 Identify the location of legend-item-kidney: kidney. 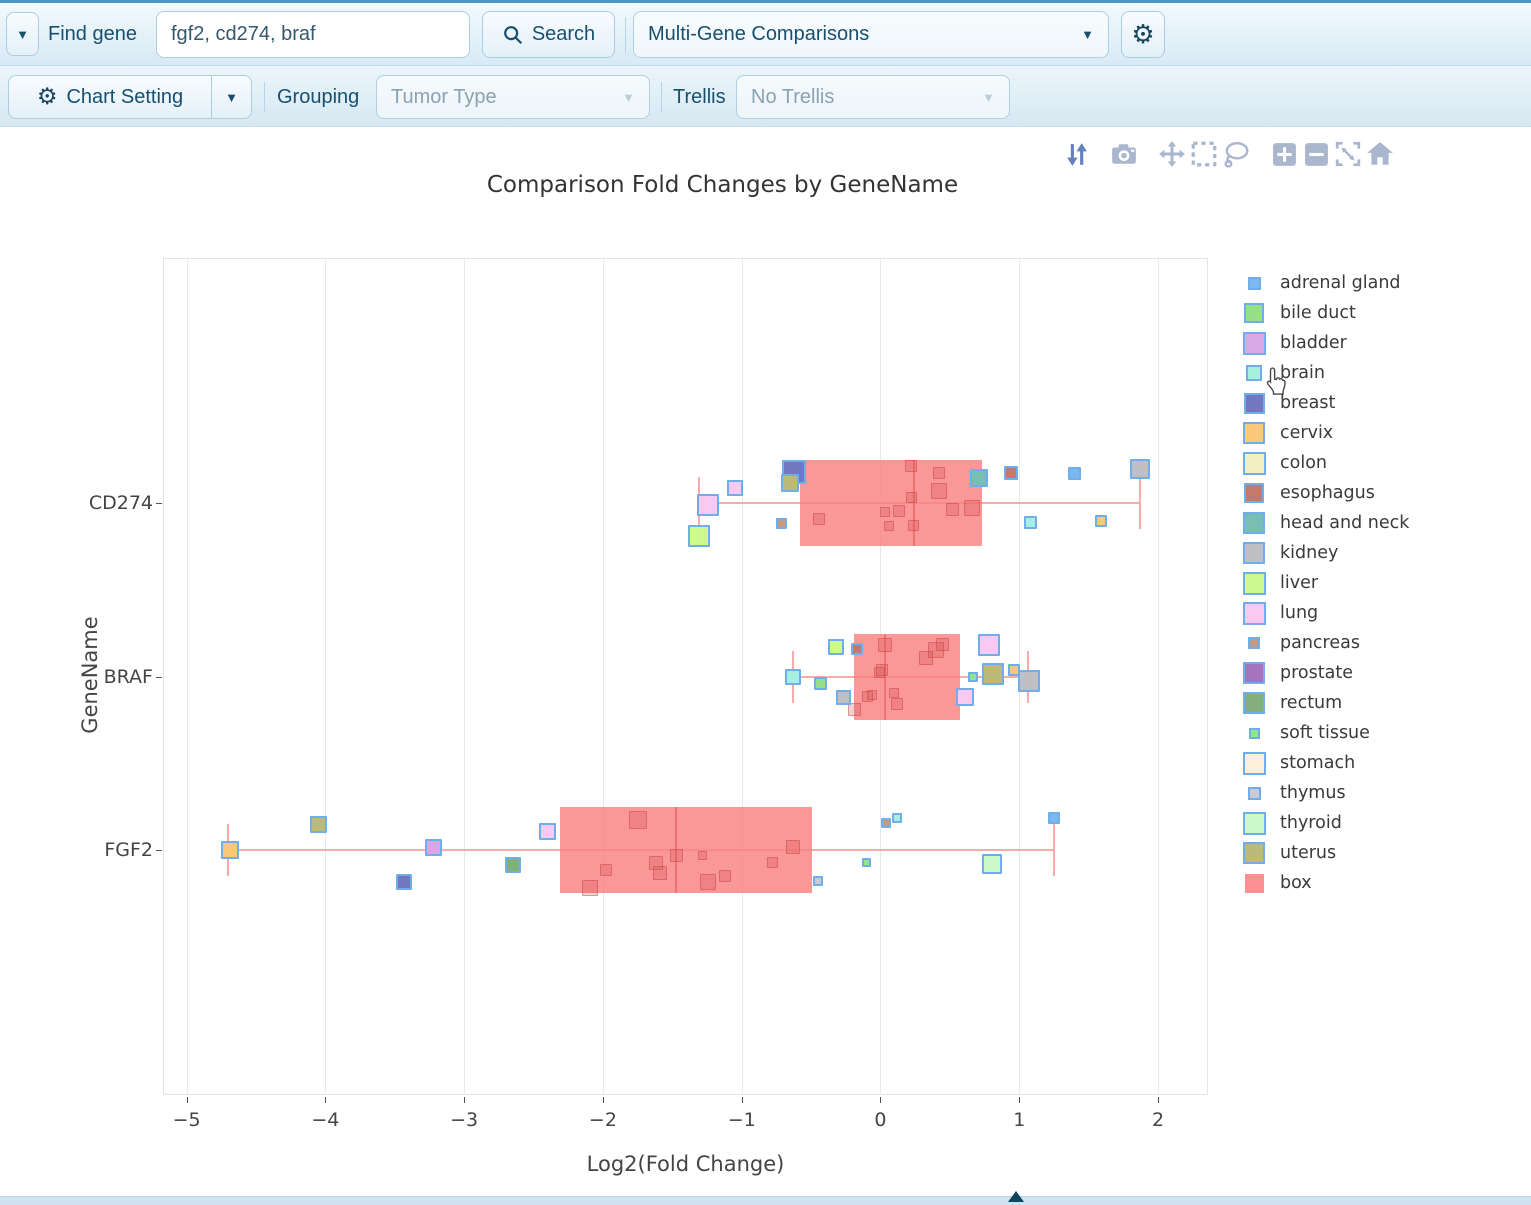
(1287, 553).